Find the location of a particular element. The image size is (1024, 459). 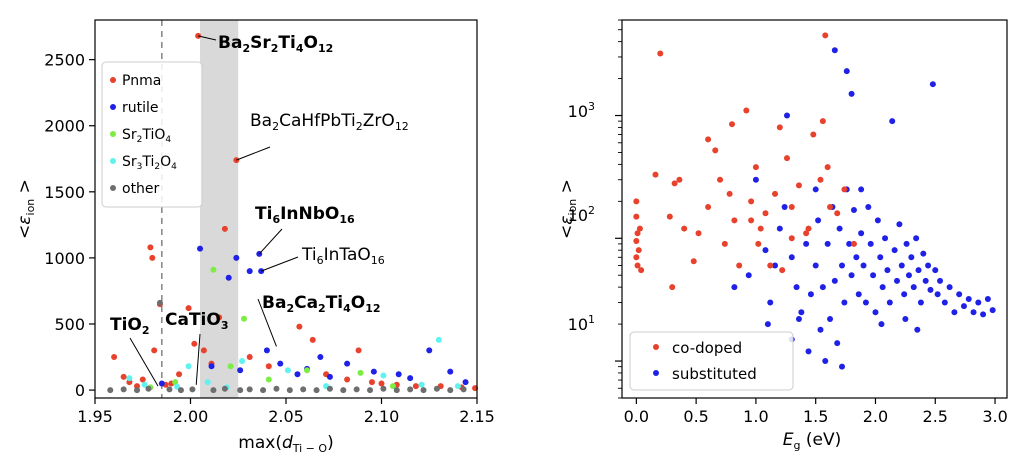

x-tick-label: 0.5 is located at coordinates (695, 416).